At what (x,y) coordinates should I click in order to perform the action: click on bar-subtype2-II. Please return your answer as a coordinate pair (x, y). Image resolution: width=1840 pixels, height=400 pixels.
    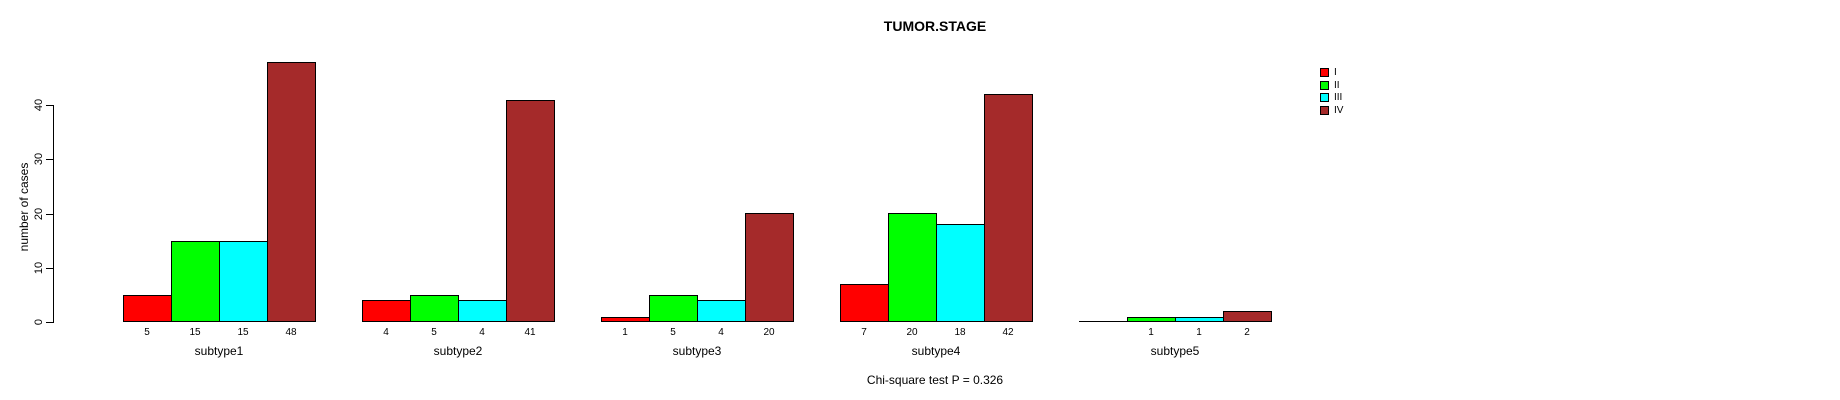
    Looking at the image, I should click on (434, 308).